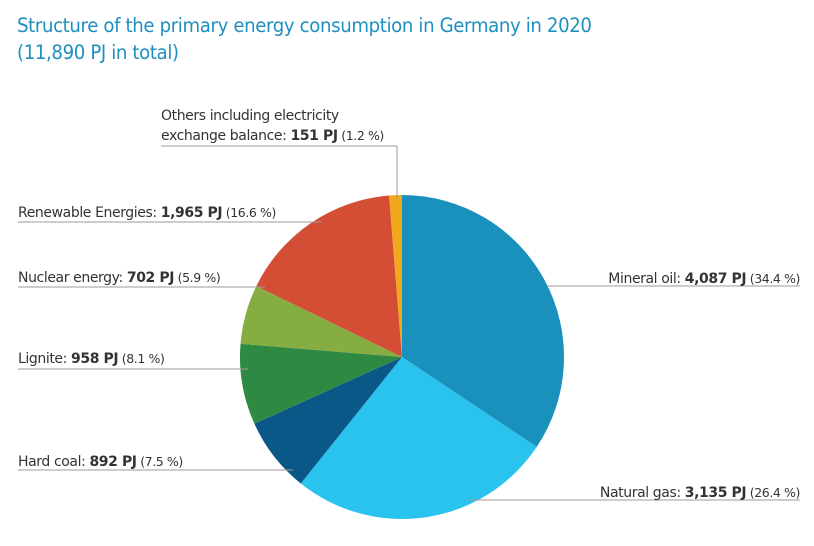 Image resolution: width=814 pixels, height=546 pixels. I want to click on pie-slice-hard-coal, so click(328, 420).